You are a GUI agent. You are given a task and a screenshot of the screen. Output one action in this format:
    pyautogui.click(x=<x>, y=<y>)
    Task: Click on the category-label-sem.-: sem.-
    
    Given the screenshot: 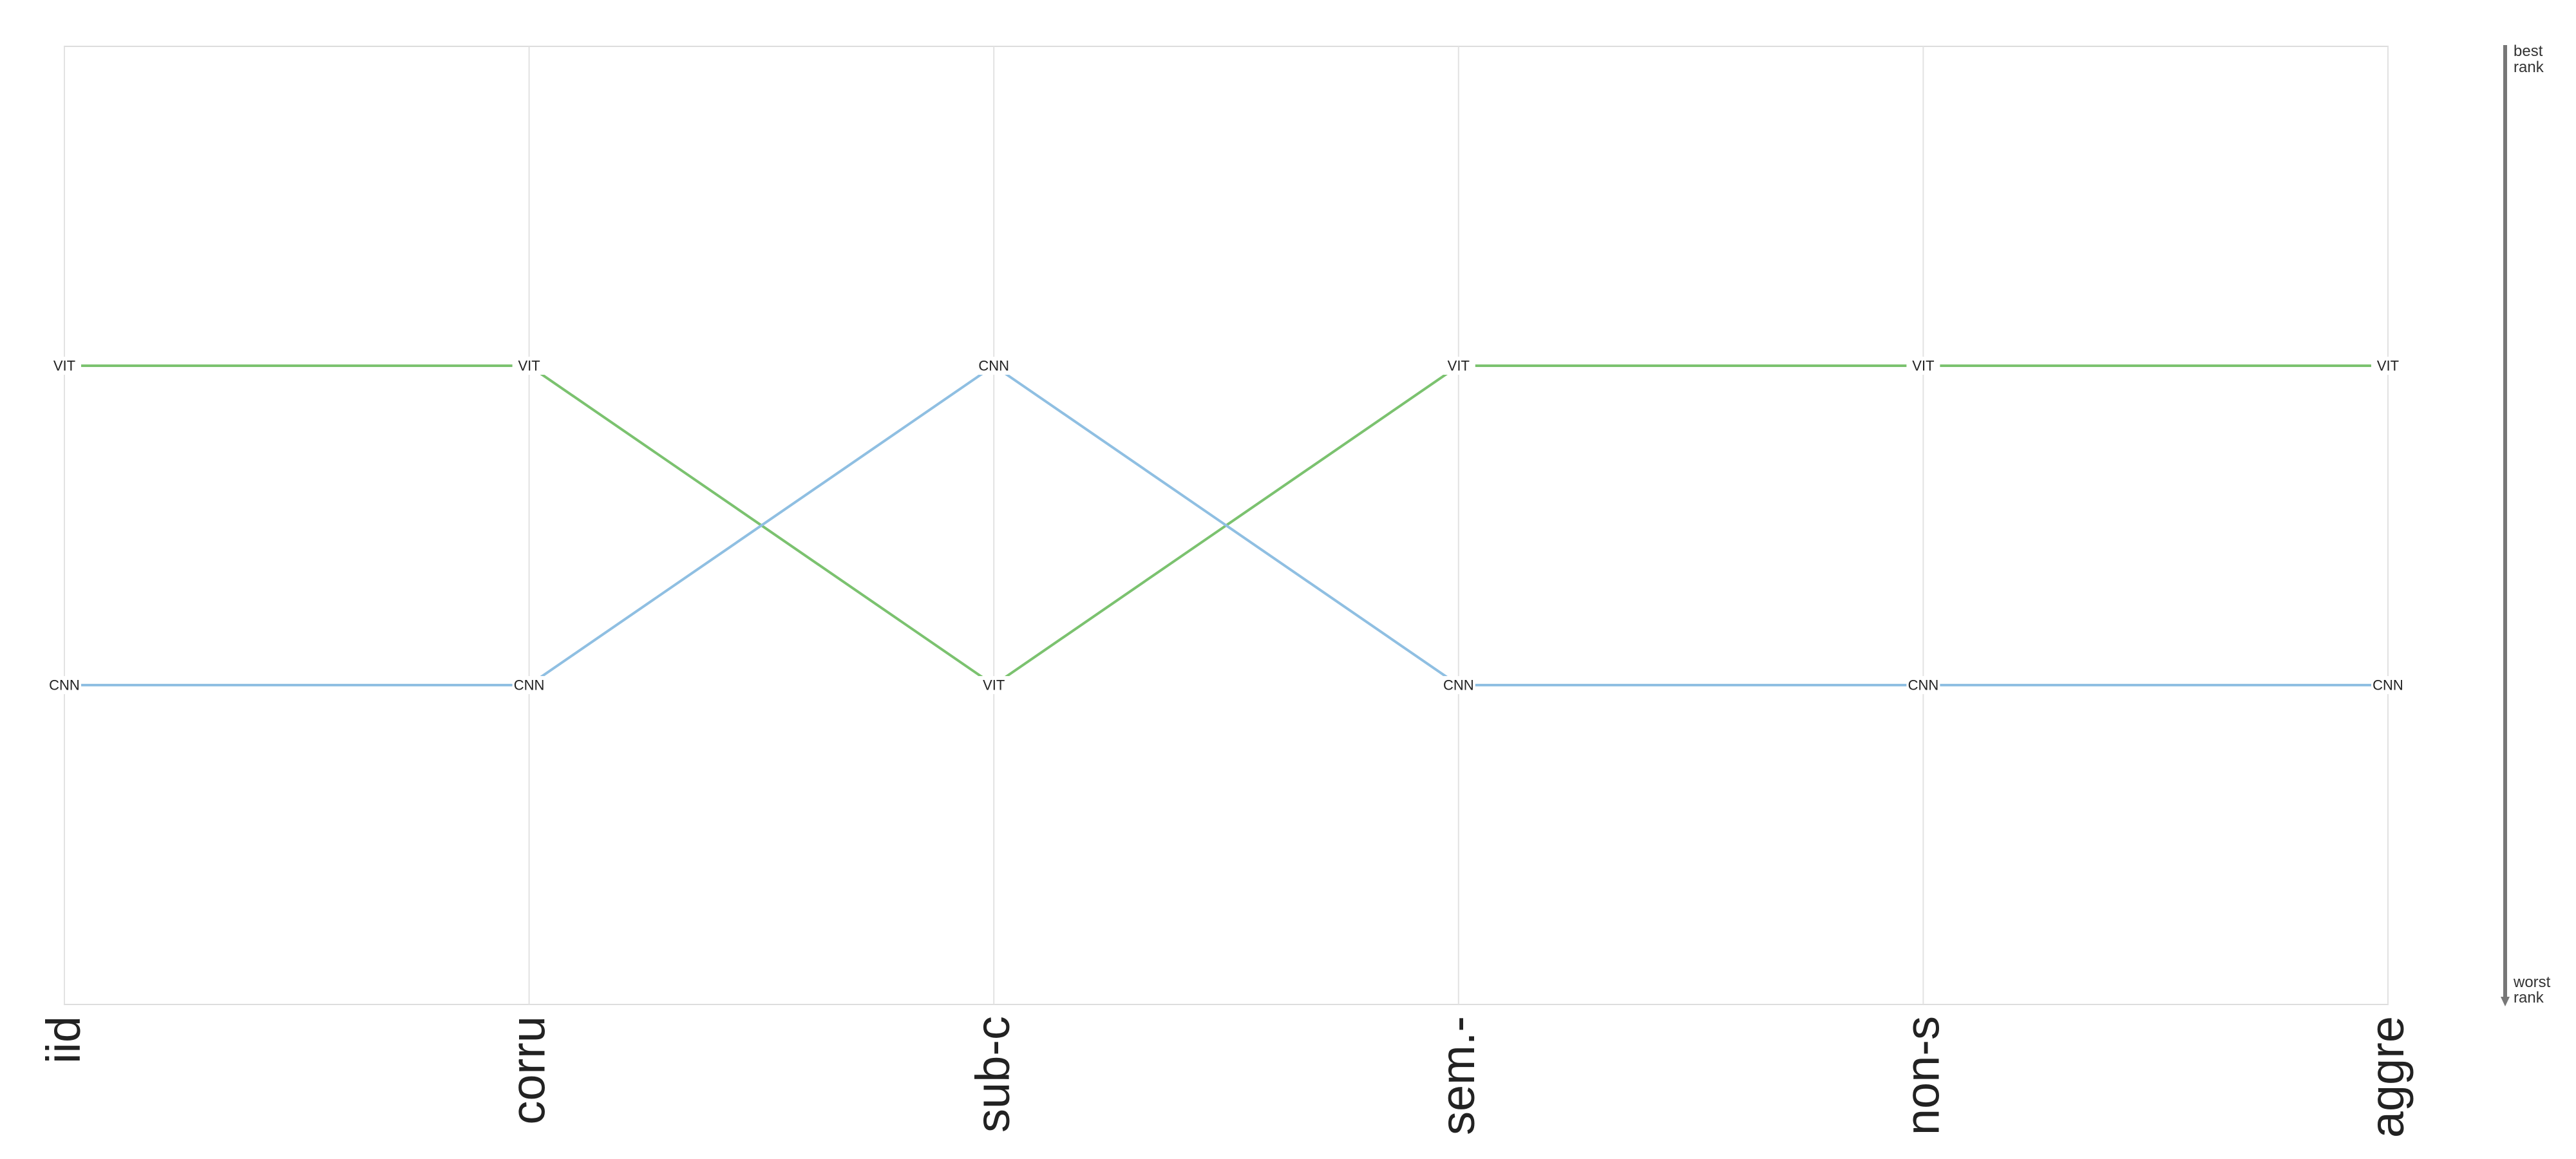 What is the action you would take?
    pyautogui.click(x=1457, y=1075)
    